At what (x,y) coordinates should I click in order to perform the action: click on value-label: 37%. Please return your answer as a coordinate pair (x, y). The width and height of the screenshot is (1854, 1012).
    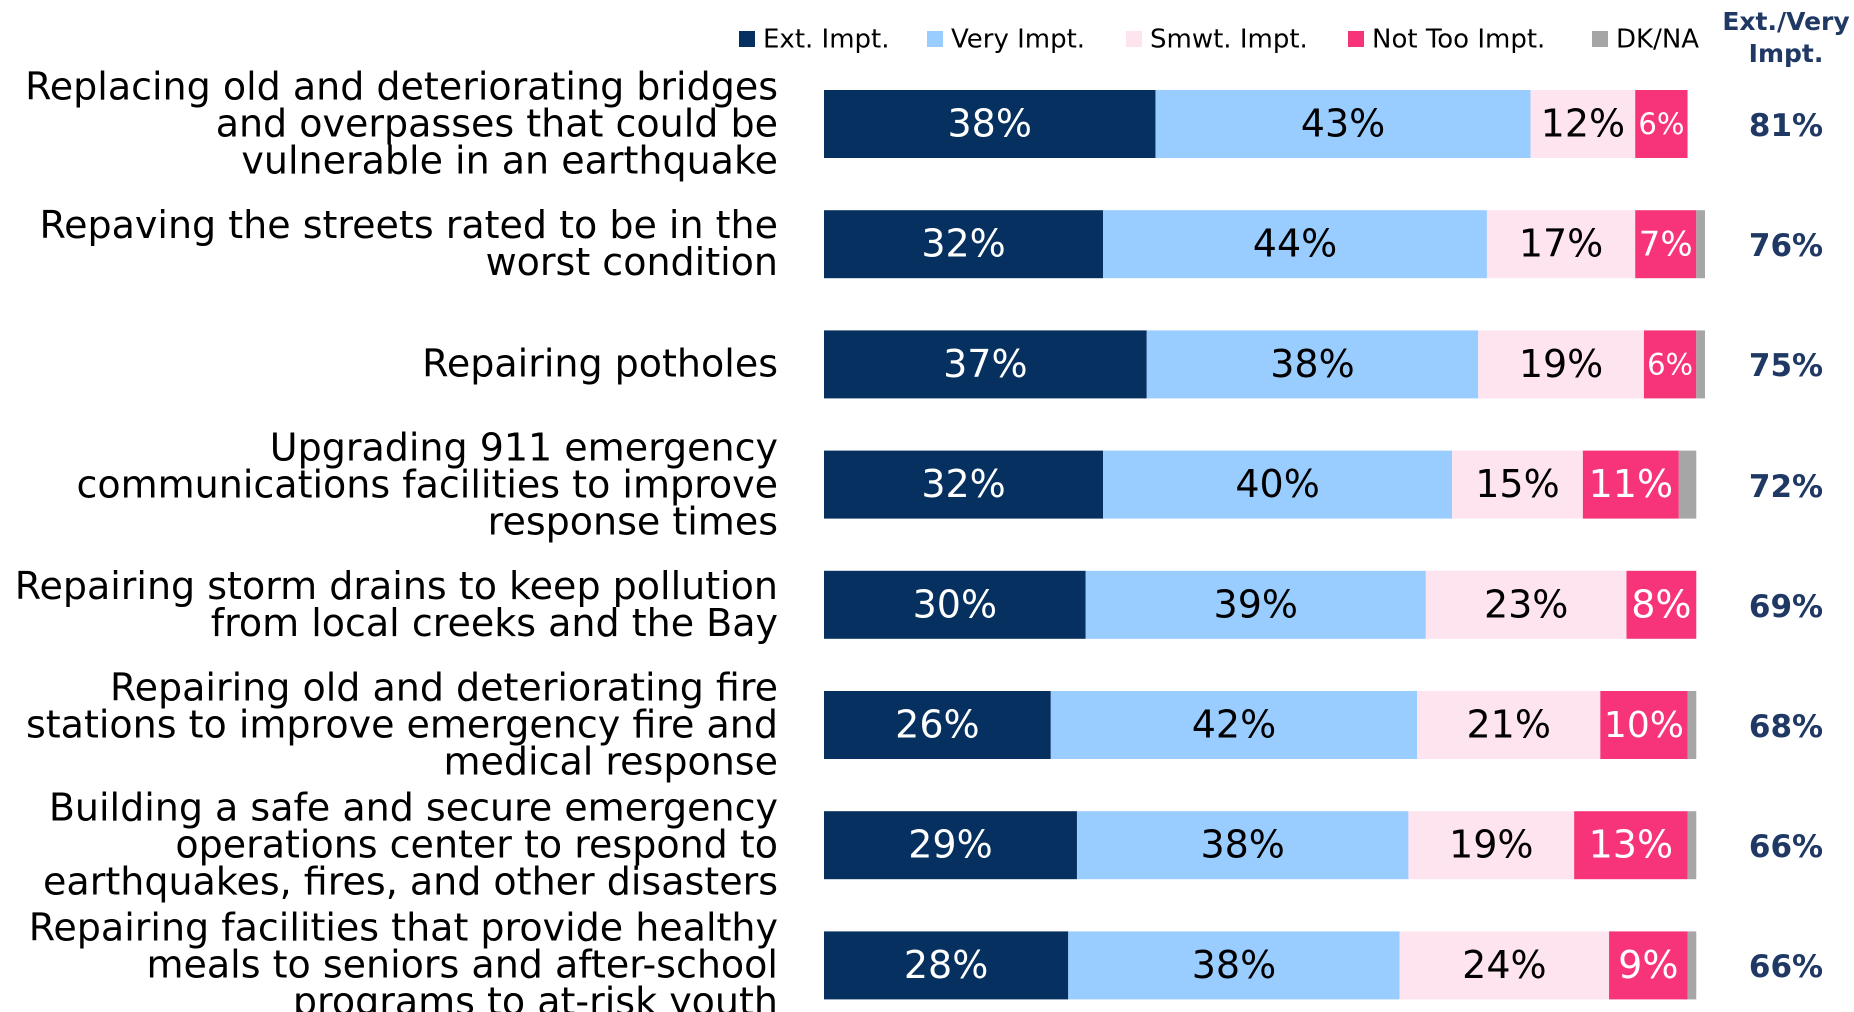
    Looking at the image, I should click on (985, 364).